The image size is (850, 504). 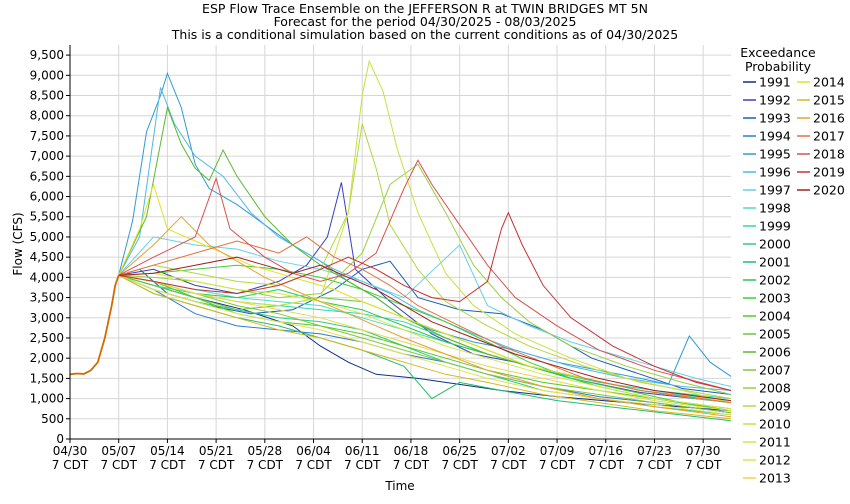 I want to click on legend-label: 2002, so click(x=775, y=280).